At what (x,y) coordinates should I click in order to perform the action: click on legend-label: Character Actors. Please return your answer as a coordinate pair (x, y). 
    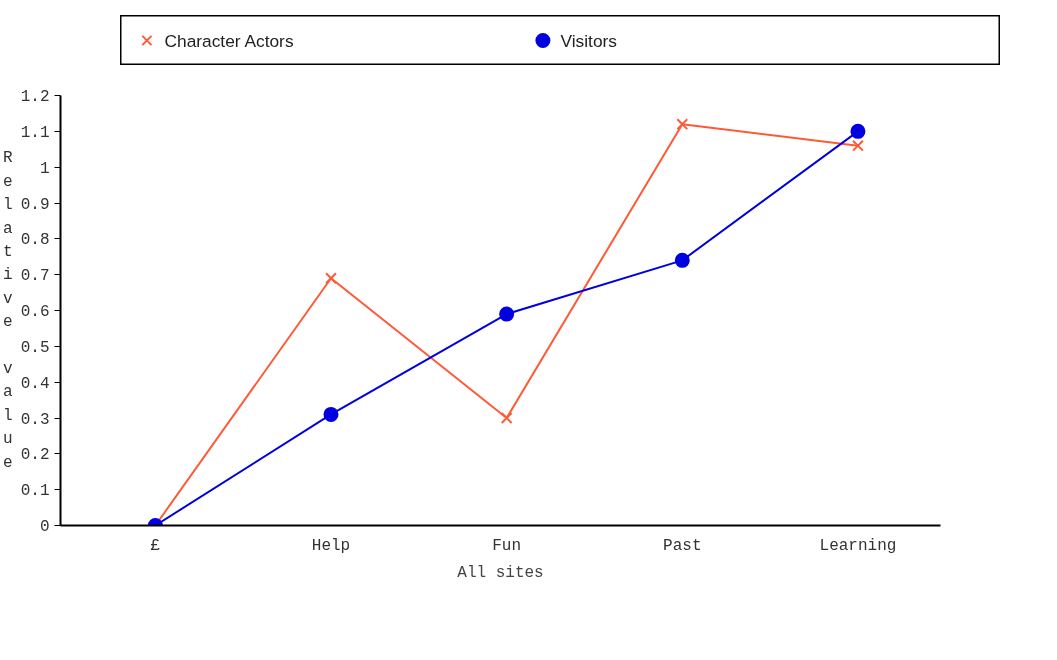
    Looking at the image, I should click on (229, 40).